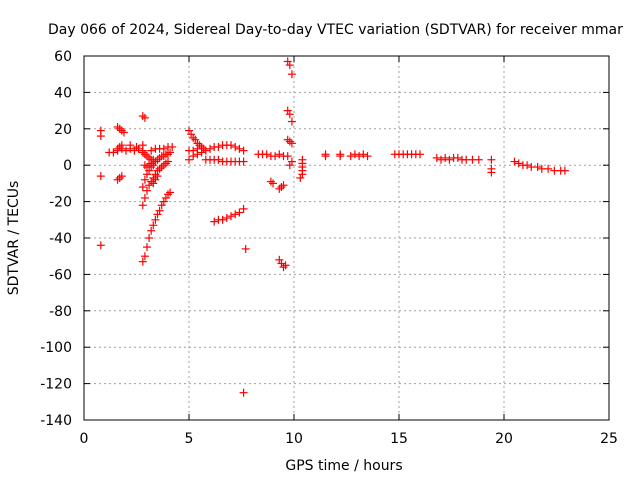  What do you see at coordinates (609, 439) in the screenshot?
I see `x-tick-label: 25` at bounding box center [609, 439].